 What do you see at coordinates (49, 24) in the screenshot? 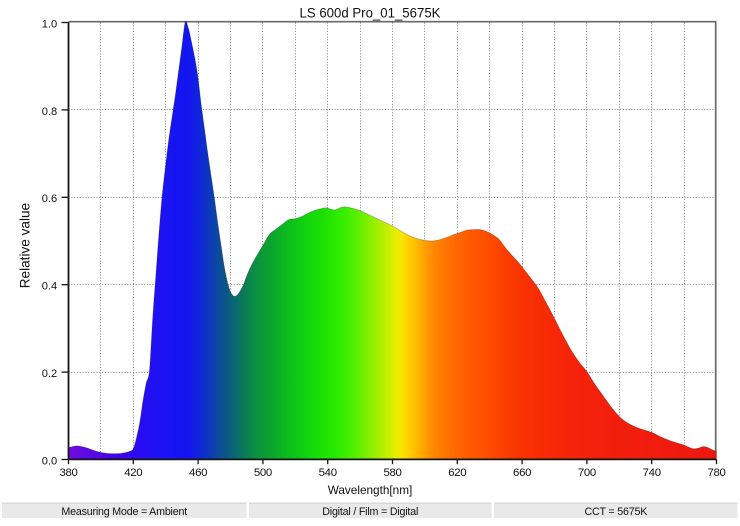
I see `svg-text: 1.0` at bounding box center [49, 24].